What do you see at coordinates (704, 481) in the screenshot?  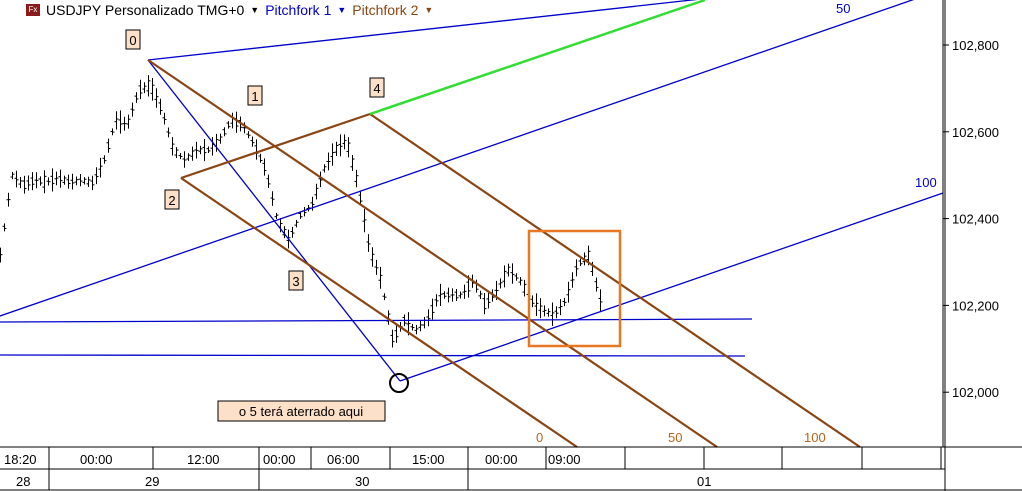 I see `date-tick-label: 01` at bounding box center [704, 481].